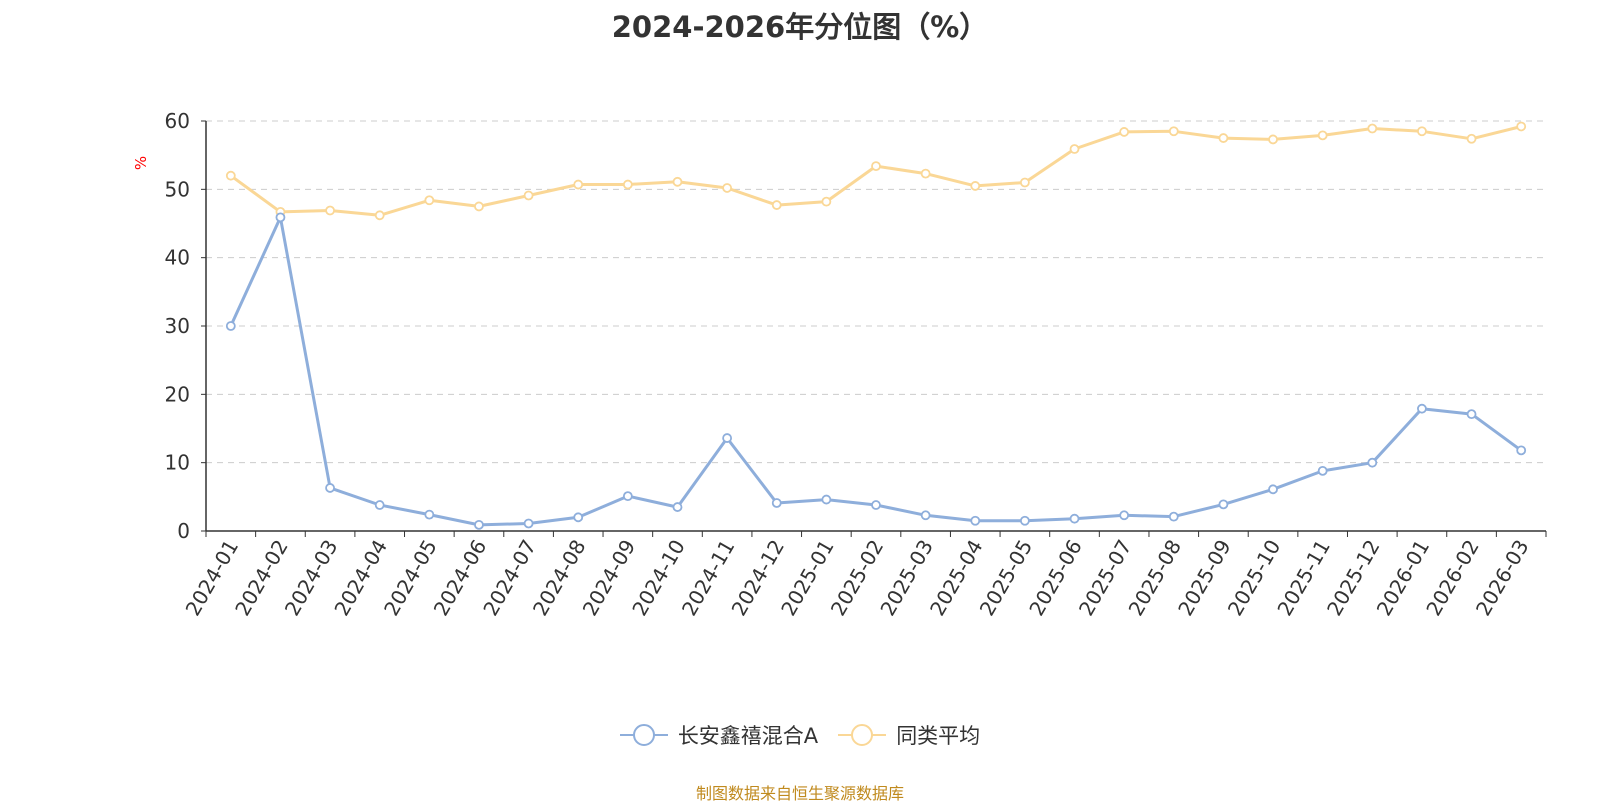  I want to click on legend-item-0: 长安鑫禧混合A, so click(719, 735).